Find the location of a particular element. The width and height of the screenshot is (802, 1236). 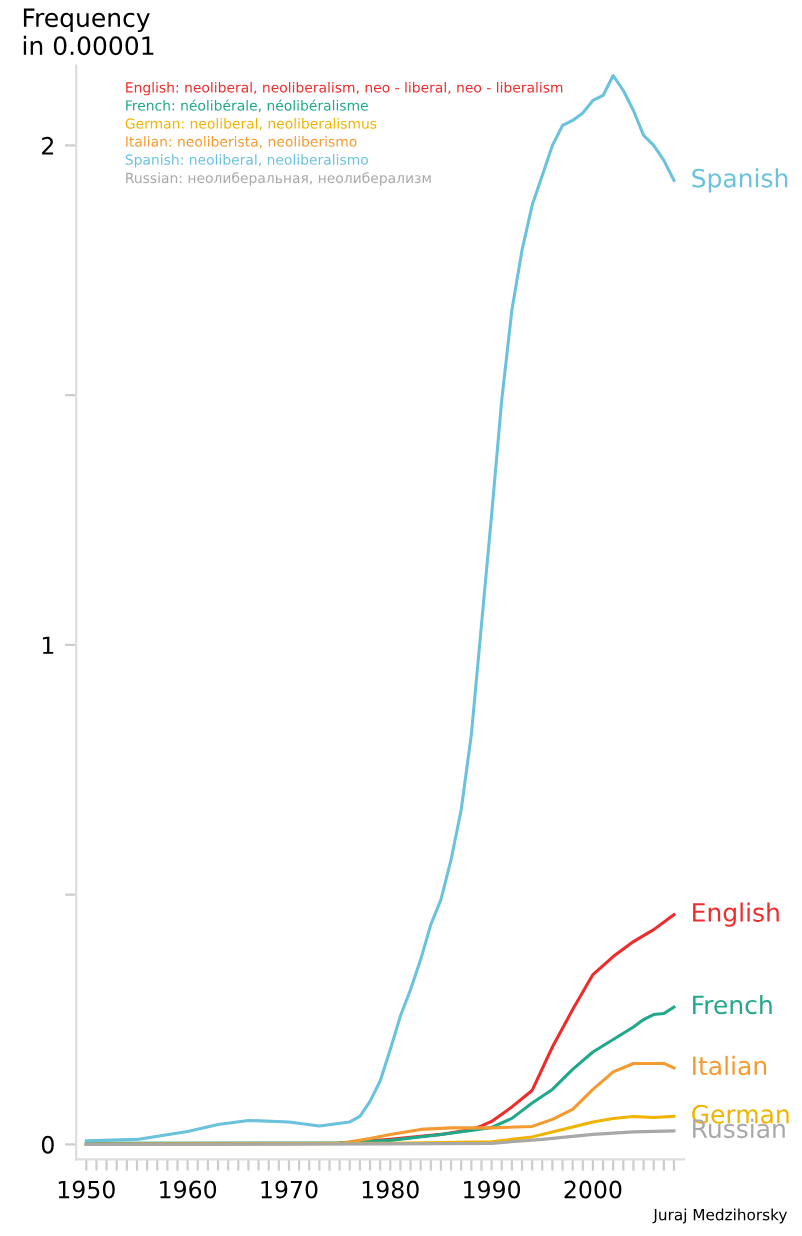

series-label: English is located at coordinates (736, 914).